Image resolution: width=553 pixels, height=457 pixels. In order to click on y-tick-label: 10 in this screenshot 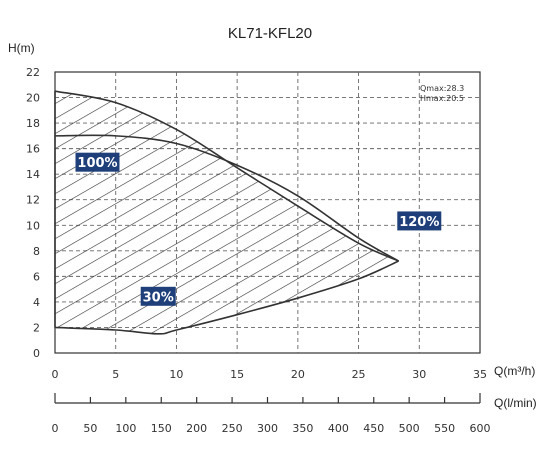, I will do `click(33, 225)`.